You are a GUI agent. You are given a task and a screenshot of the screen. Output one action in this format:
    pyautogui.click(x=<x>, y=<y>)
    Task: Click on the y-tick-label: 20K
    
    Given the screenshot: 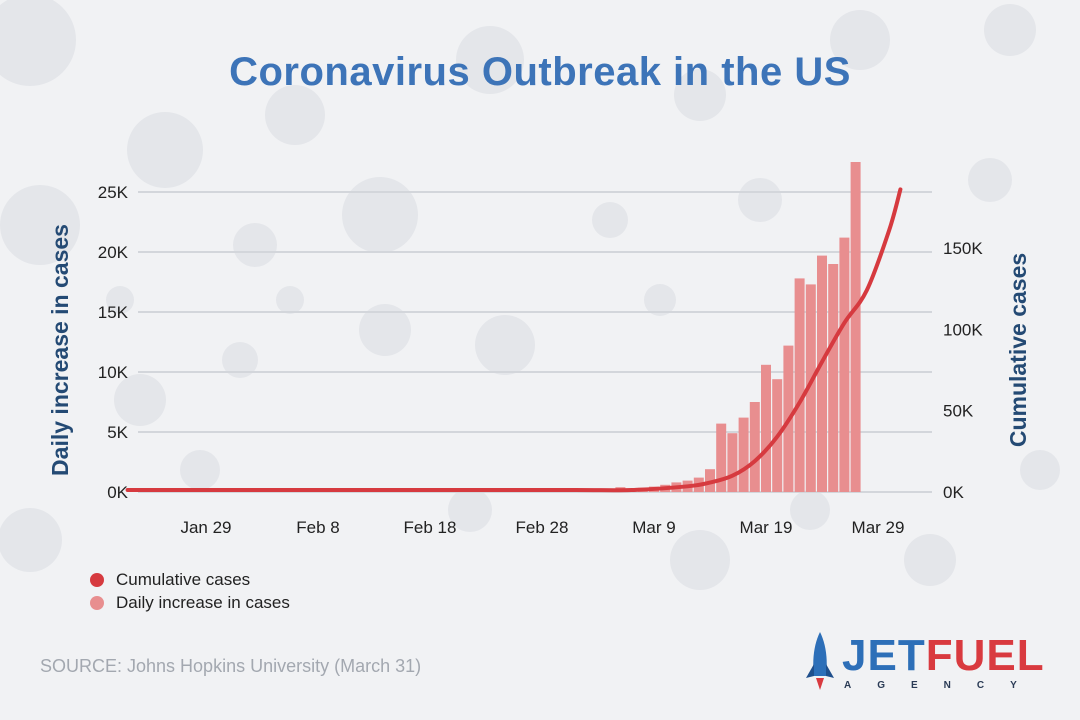 What is the action you would take?
    pyautogui.click(x=113, y=252)
    